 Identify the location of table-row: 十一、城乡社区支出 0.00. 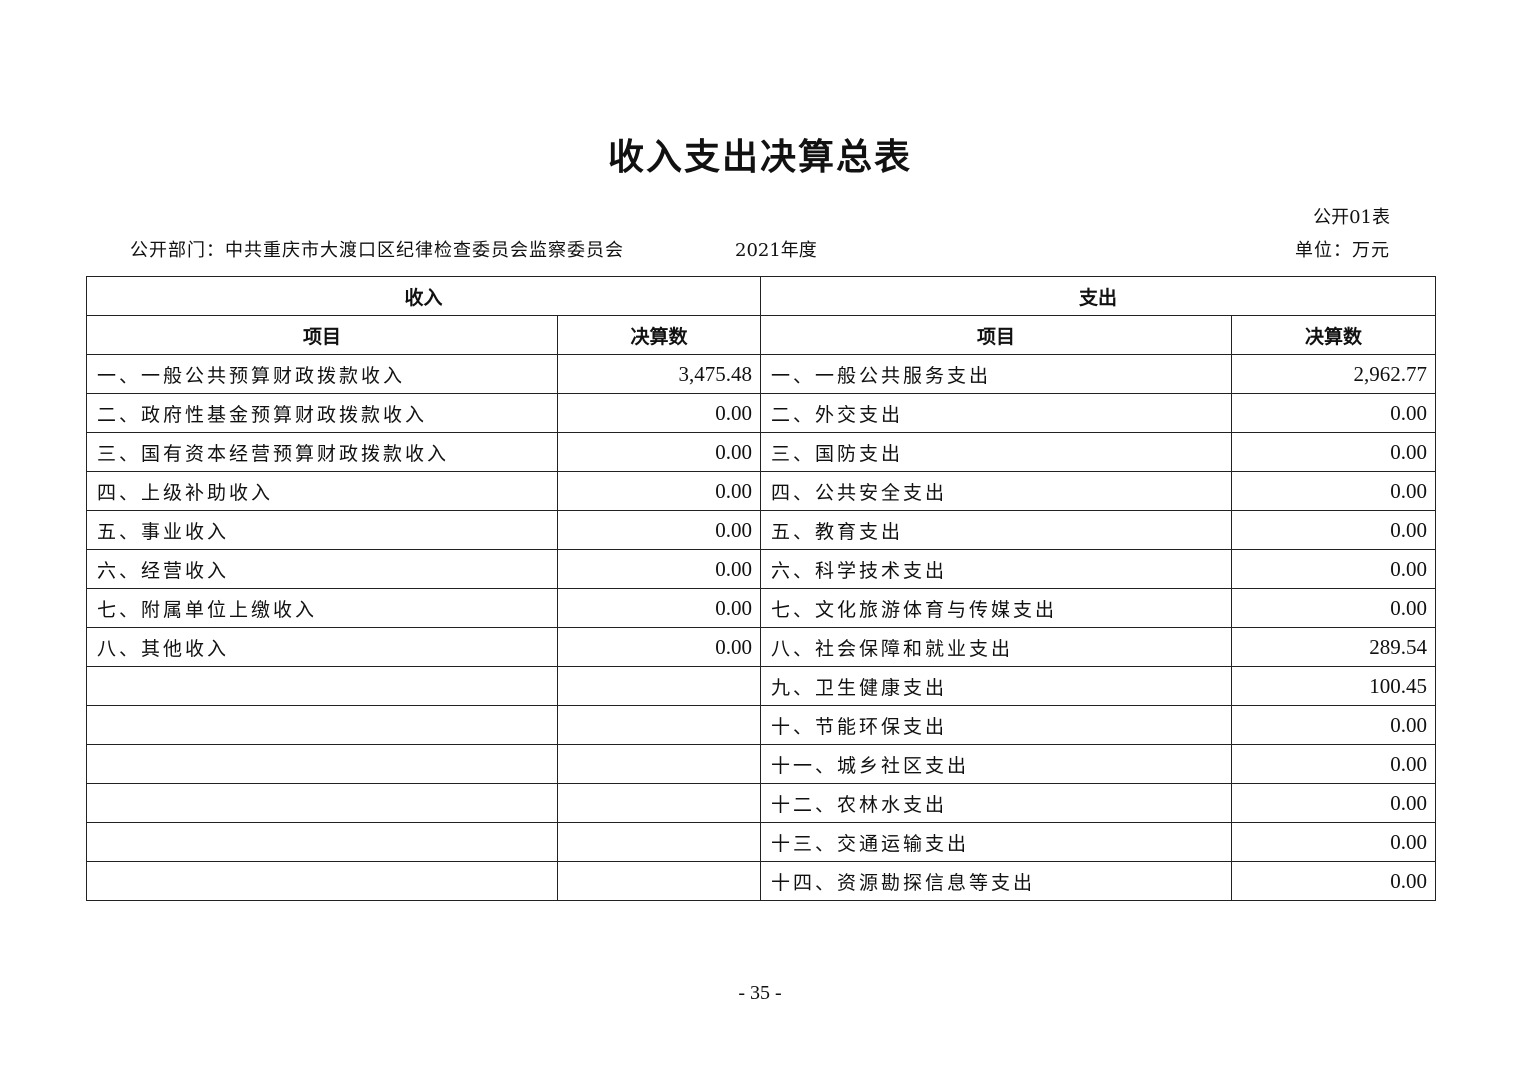
(761, 764).